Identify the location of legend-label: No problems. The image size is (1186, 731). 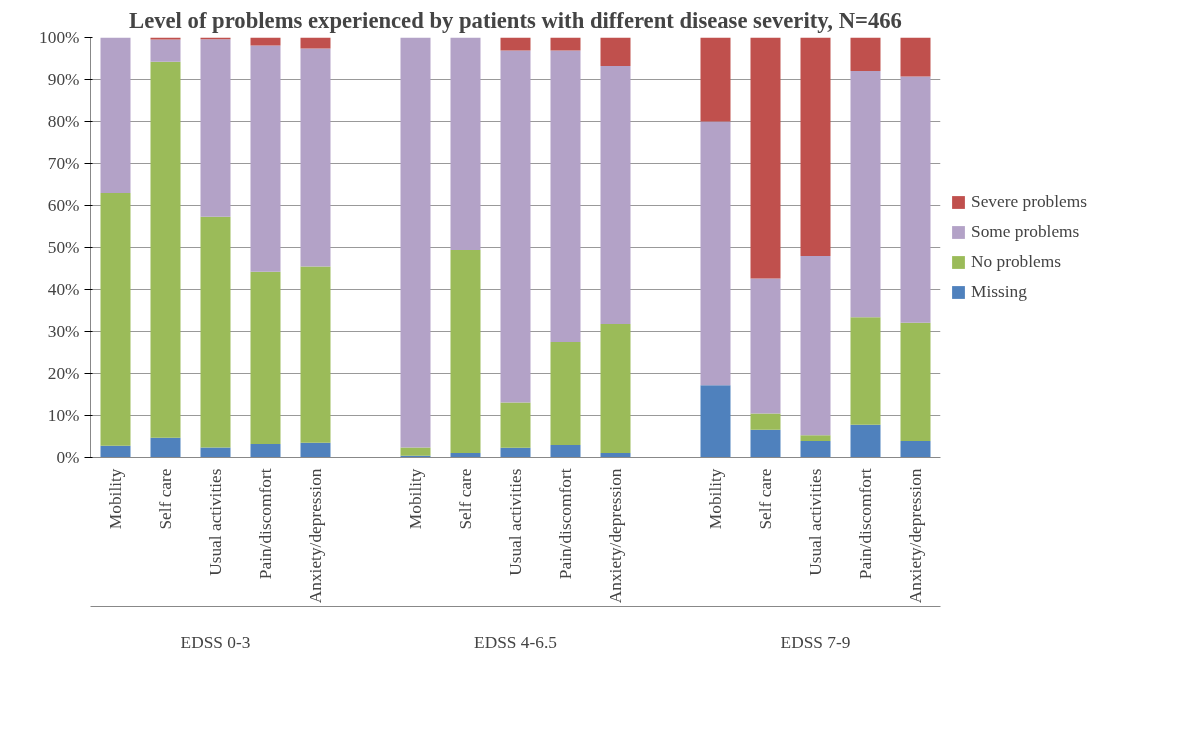
(1016, 262).